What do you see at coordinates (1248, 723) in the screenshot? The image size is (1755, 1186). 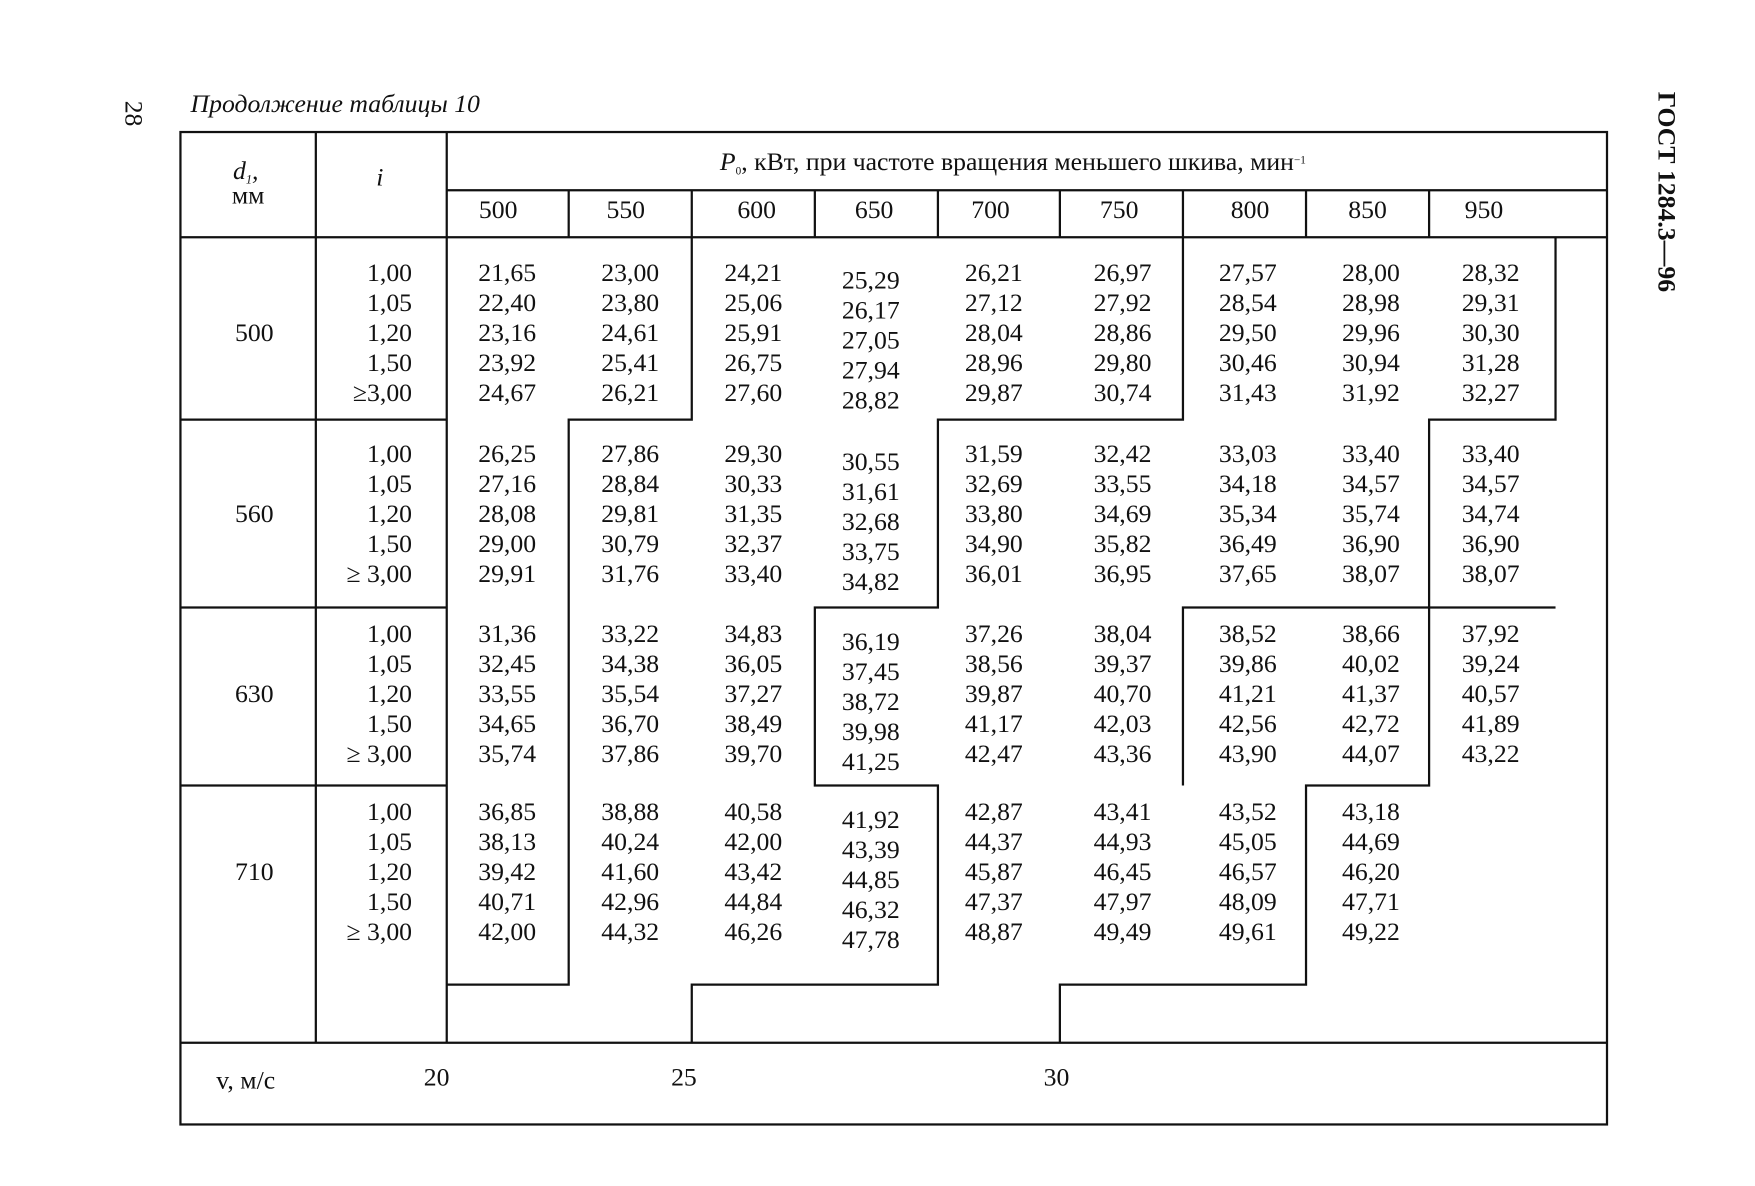 I see `cell-value: 42,56` at bounding box center [1248, 723].